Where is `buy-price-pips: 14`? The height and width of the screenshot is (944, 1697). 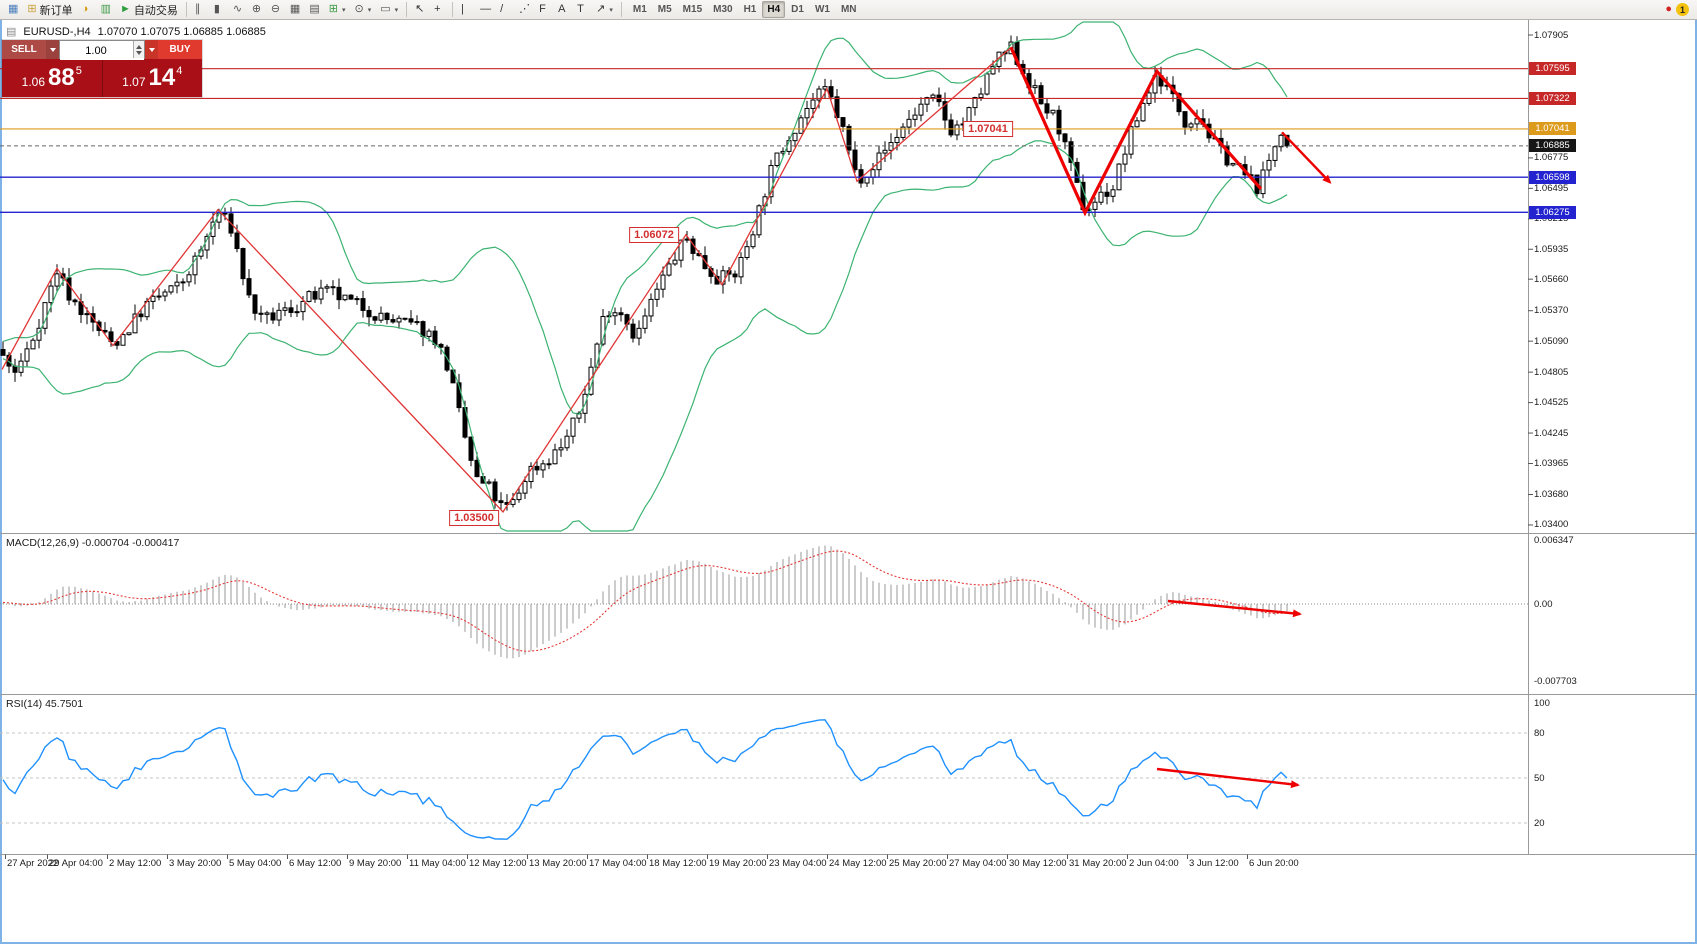 buy-price-pips: 14 is located at coordinates (162, 77).